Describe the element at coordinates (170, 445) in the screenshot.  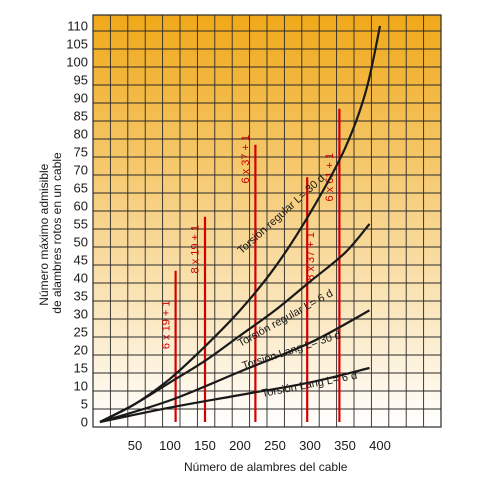
I see `x-tick-label: 100` at that location.